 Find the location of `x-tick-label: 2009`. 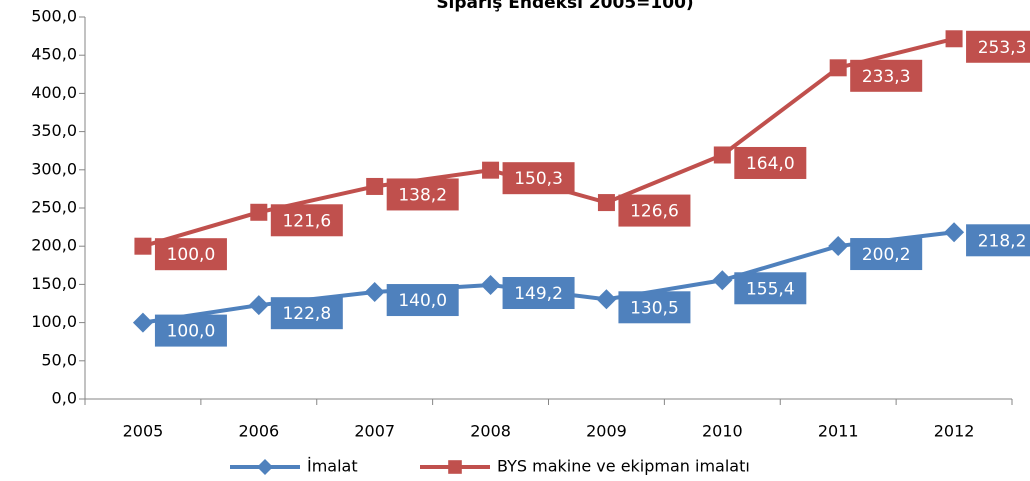

x-tick-label: 2009 is located at coordinates (606, 431).